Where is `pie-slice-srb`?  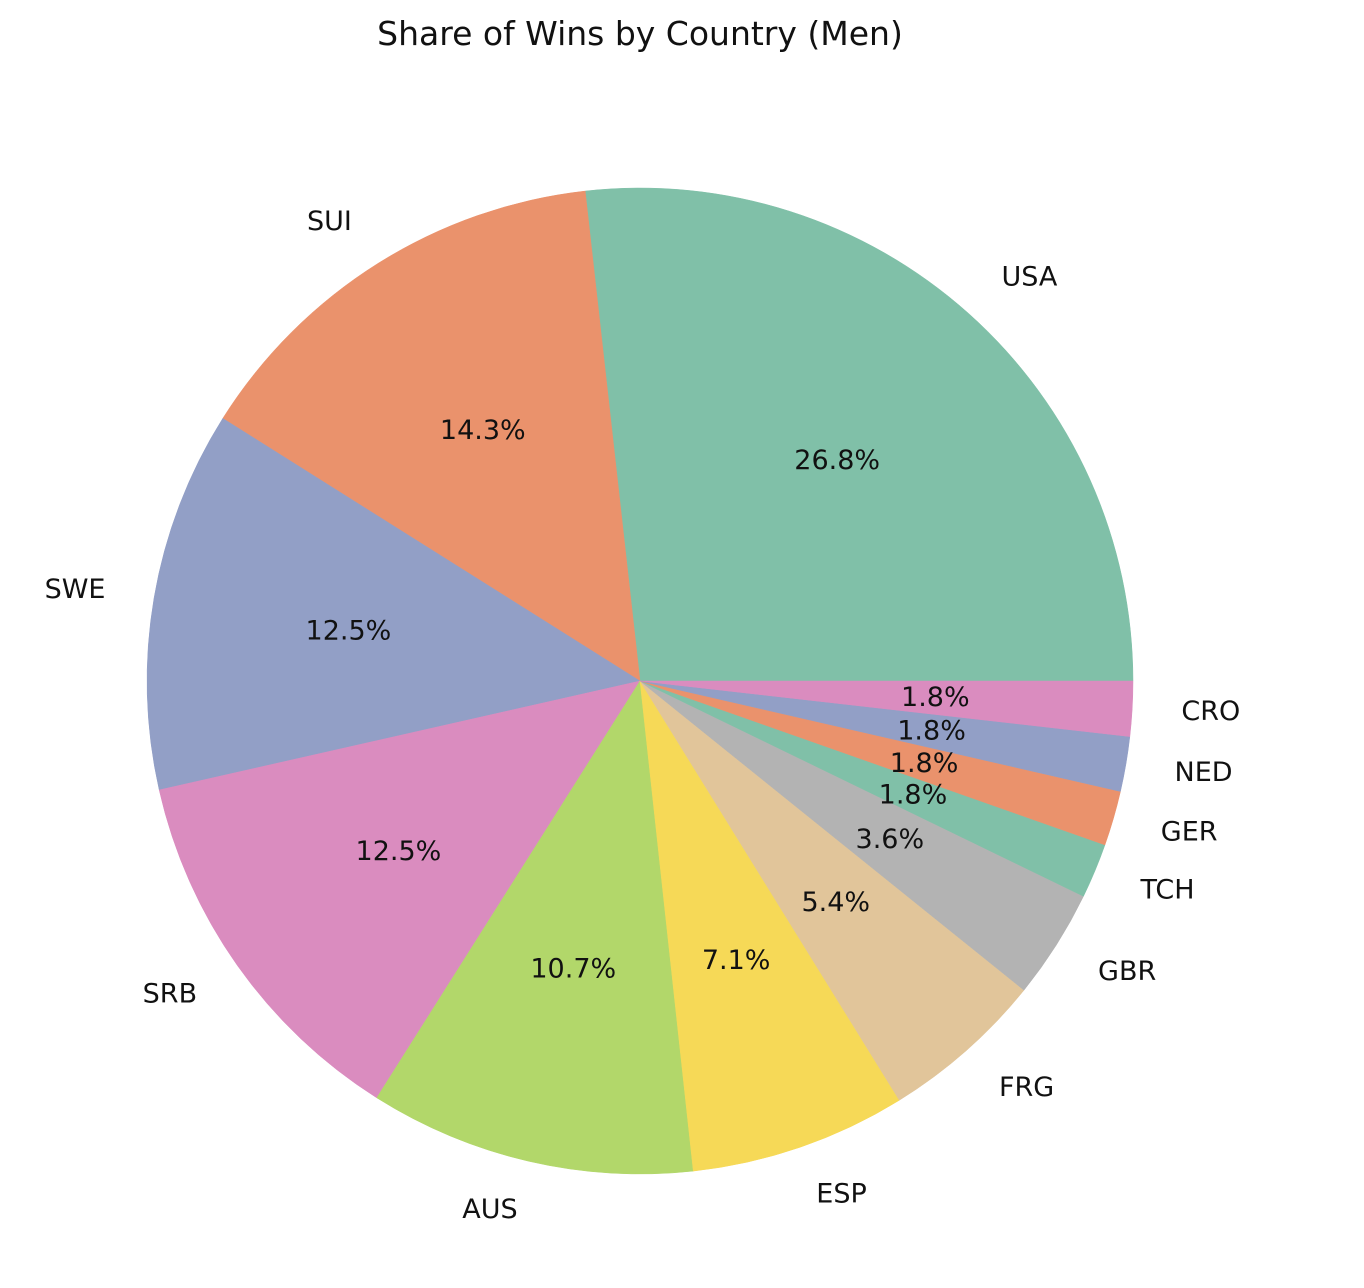
pie-slice-srb is located at coordinates (399, 889).